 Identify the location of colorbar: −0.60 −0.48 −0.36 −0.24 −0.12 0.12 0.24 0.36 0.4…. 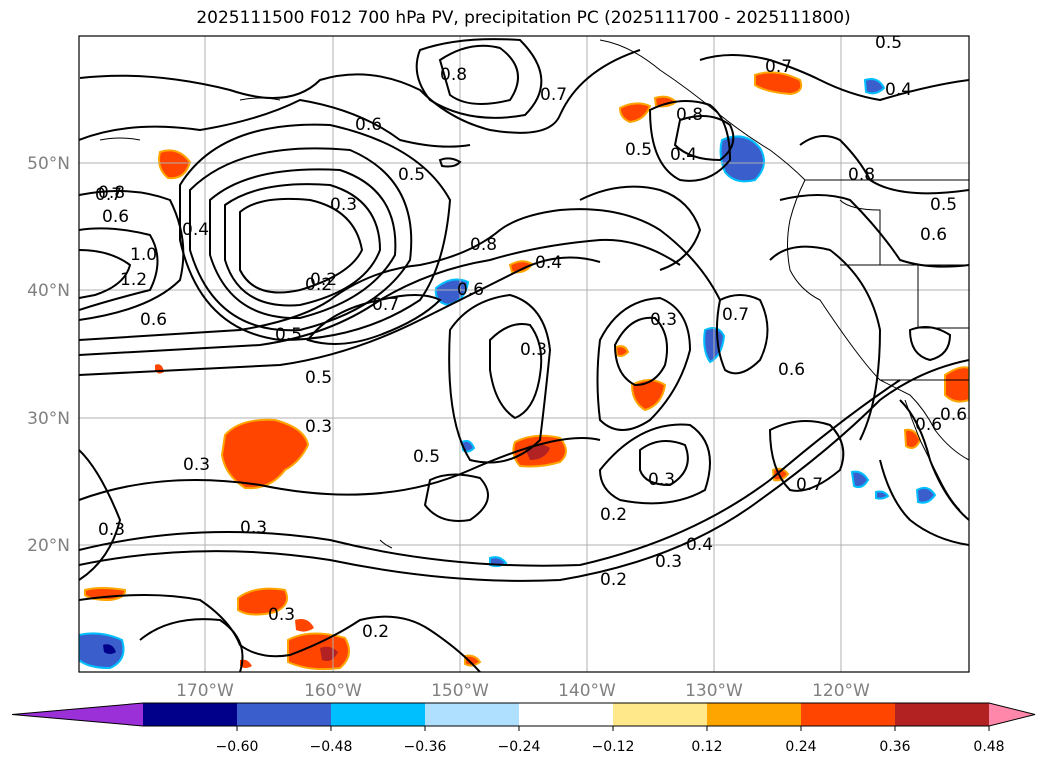
(523, 728).